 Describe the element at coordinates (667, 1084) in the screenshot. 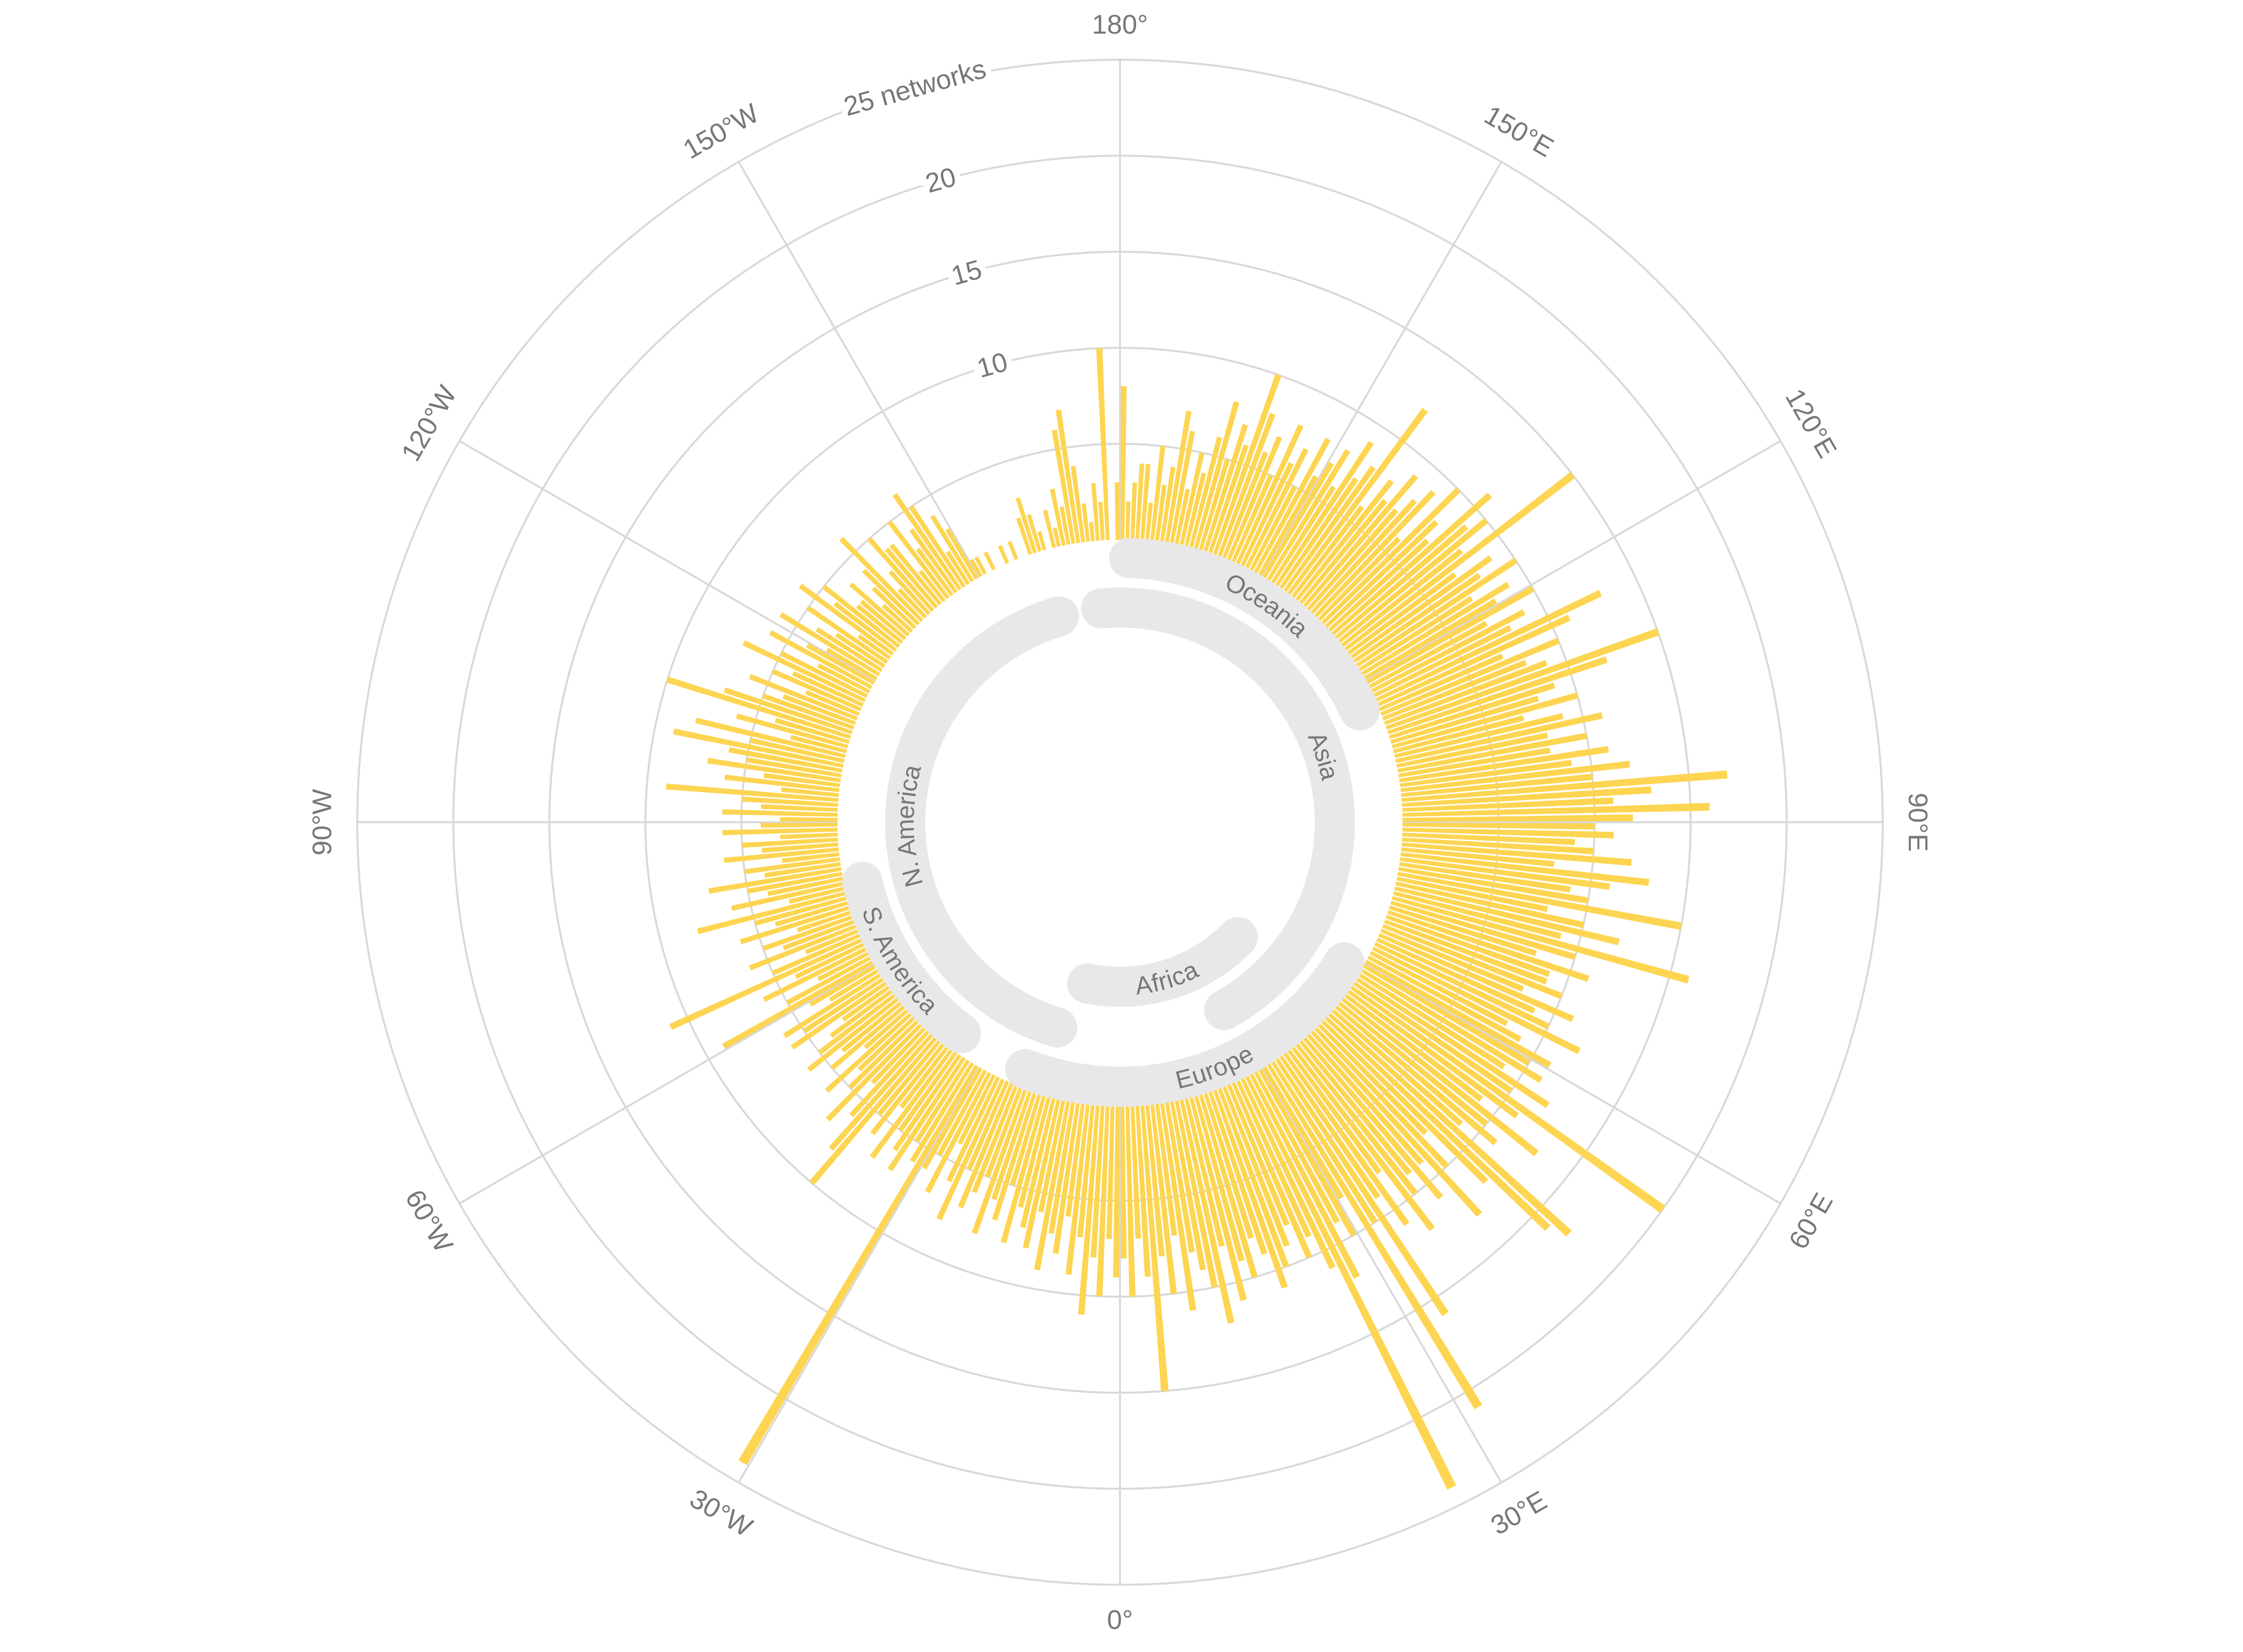

I see `grid-spoke` at that location.